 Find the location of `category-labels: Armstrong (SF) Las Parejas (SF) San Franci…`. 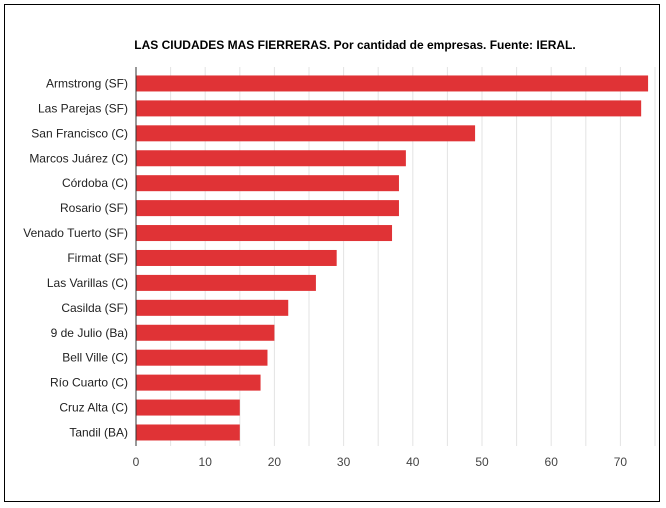

category-labels: Armstrong (SF) Las Parejas (SF) San Franci… is located at coordinates (75, 257).